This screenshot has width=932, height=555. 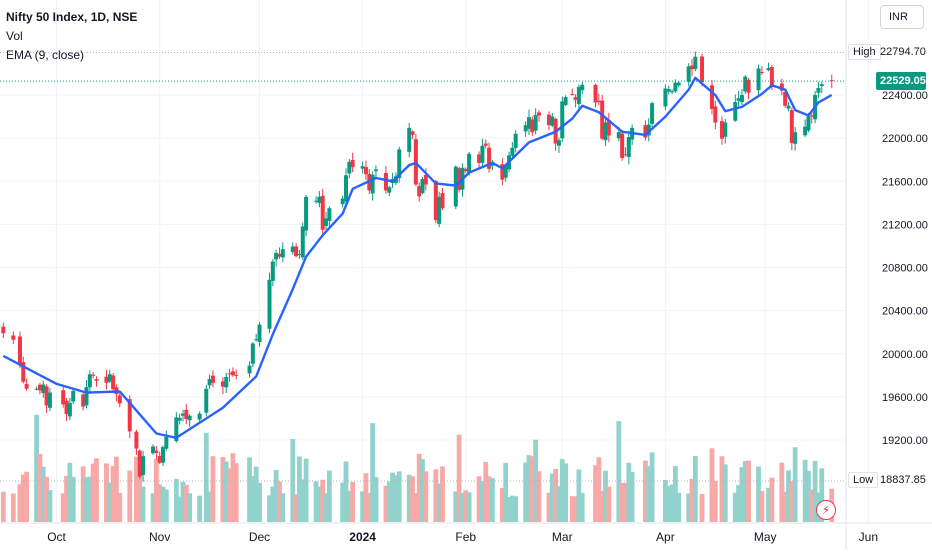 What do you see at coordinates (362, 537) in the screenshot?
I see `x-tick-label: 2024` at bounding box center [362, 537].